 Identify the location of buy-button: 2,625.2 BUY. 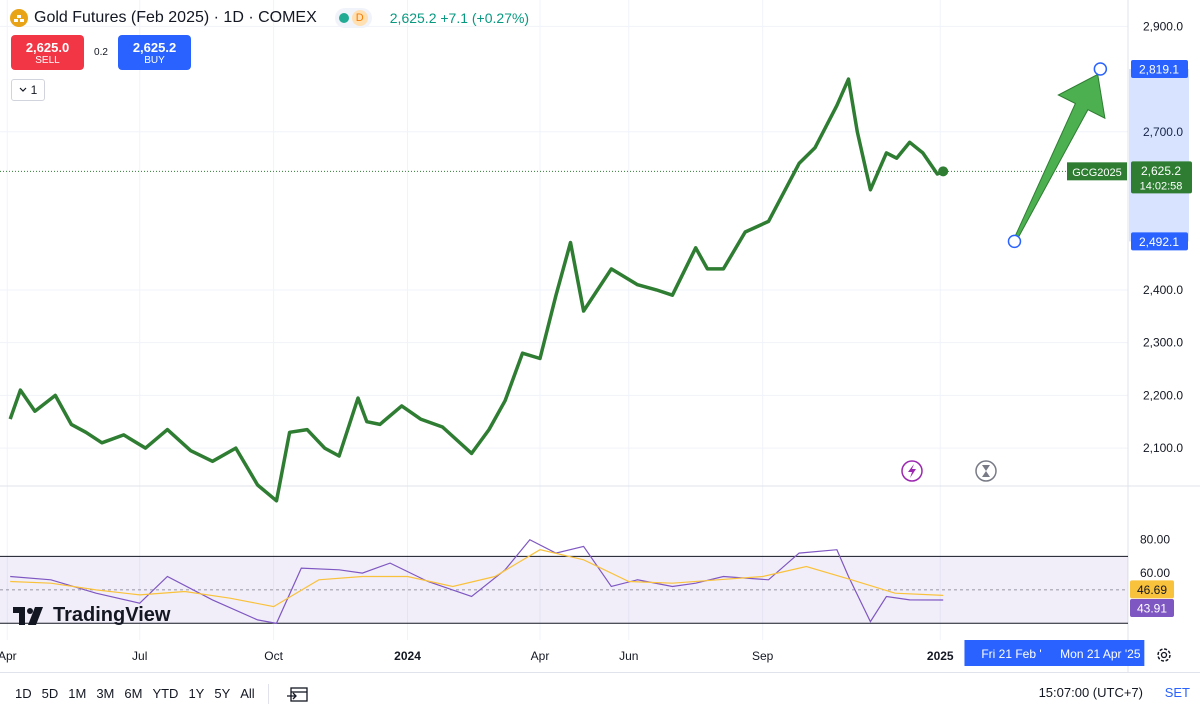
(154, 52).